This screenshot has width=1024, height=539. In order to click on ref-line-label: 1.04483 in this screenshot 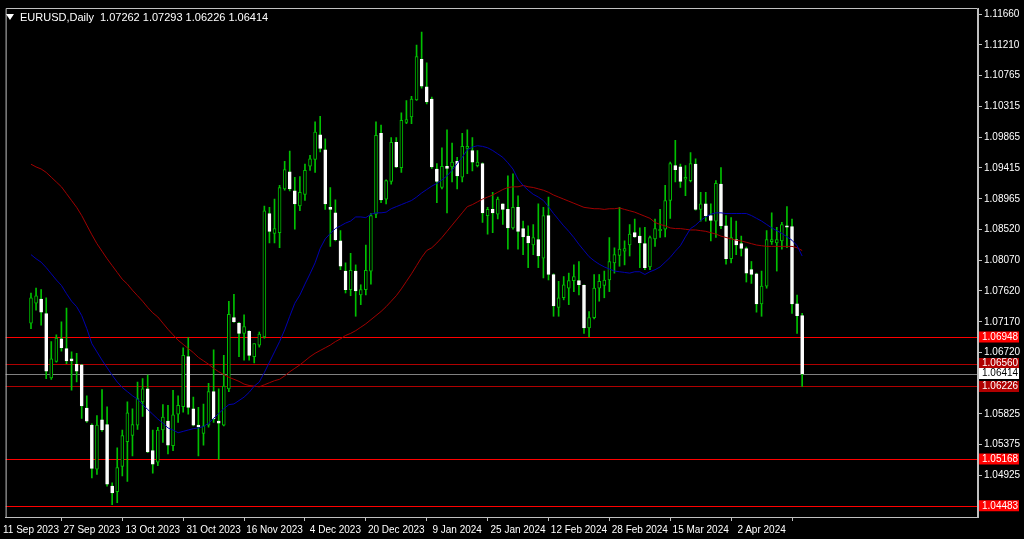, I will do `click(1000, 505)`.